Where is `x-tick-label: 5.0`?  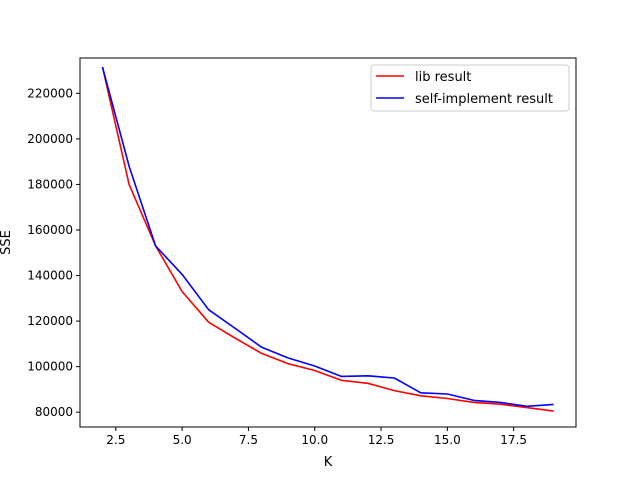
x-tick-label: 5.0 is located at coordinates (182, 440).